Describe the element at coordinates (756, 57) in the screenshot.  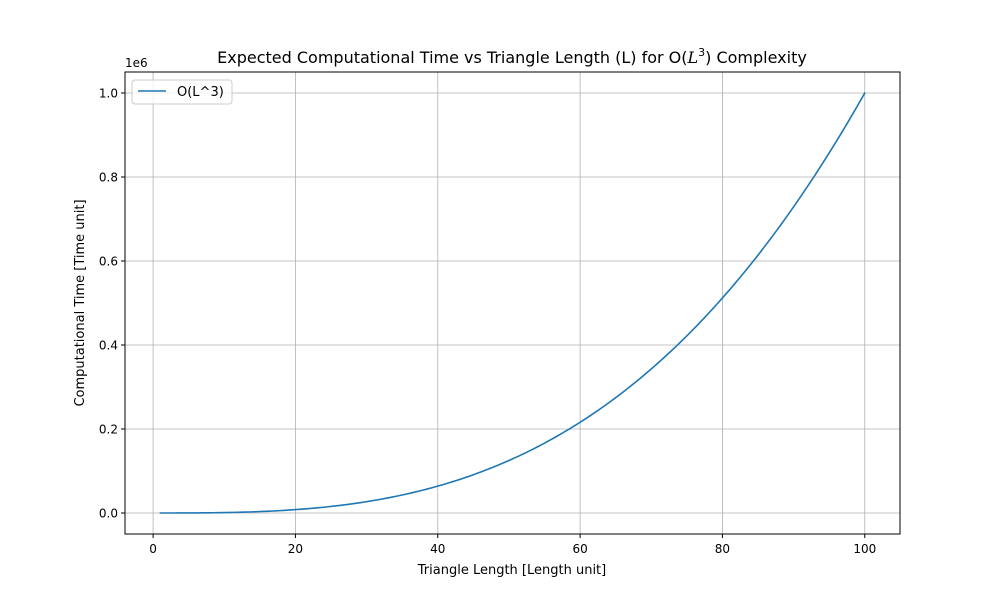
I see `chart-title-suffix: ) Complexity` at that location.